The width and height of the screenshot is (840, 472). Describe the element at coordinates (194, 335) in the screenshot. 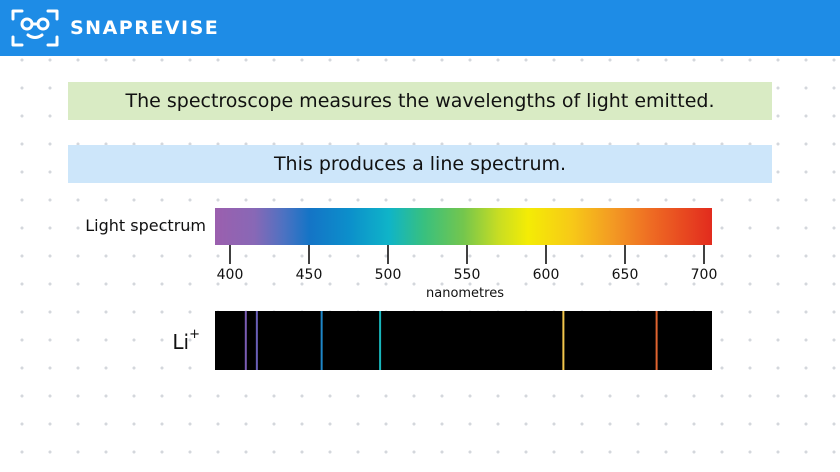

I see `element-charge: +` at that location.